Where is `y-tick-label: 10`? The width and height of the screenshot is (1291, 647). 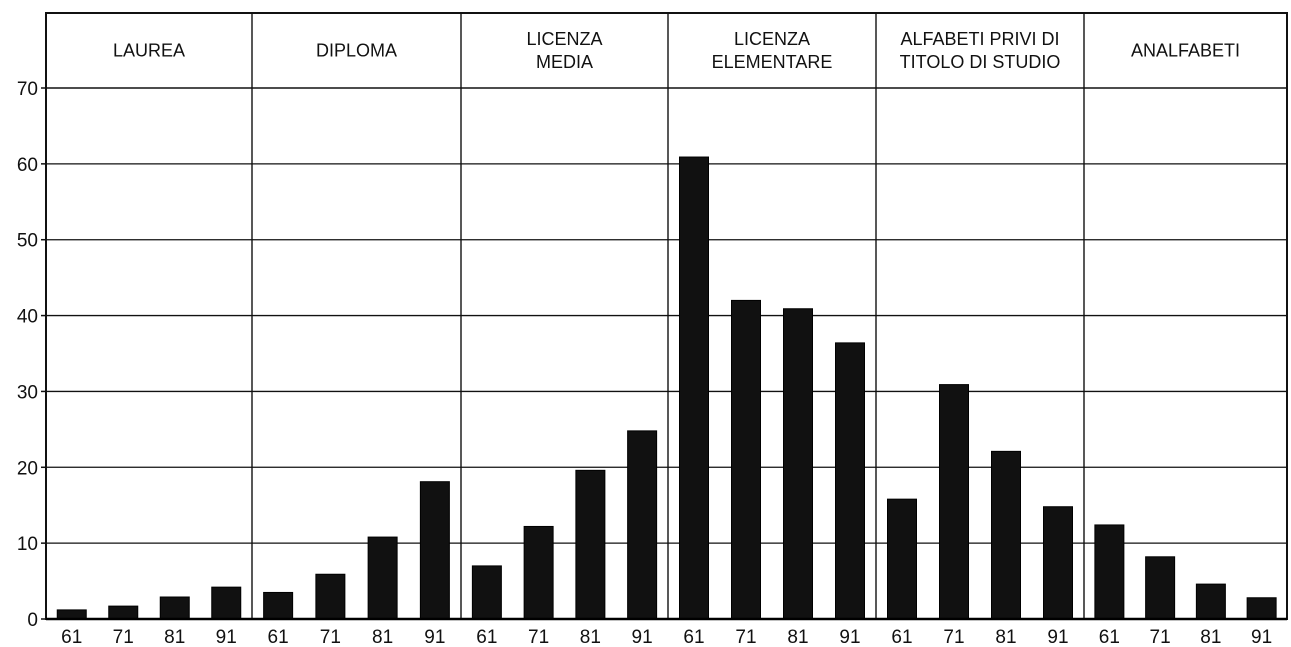 y-tick-label: 10 is located at coordinates (27, 544).